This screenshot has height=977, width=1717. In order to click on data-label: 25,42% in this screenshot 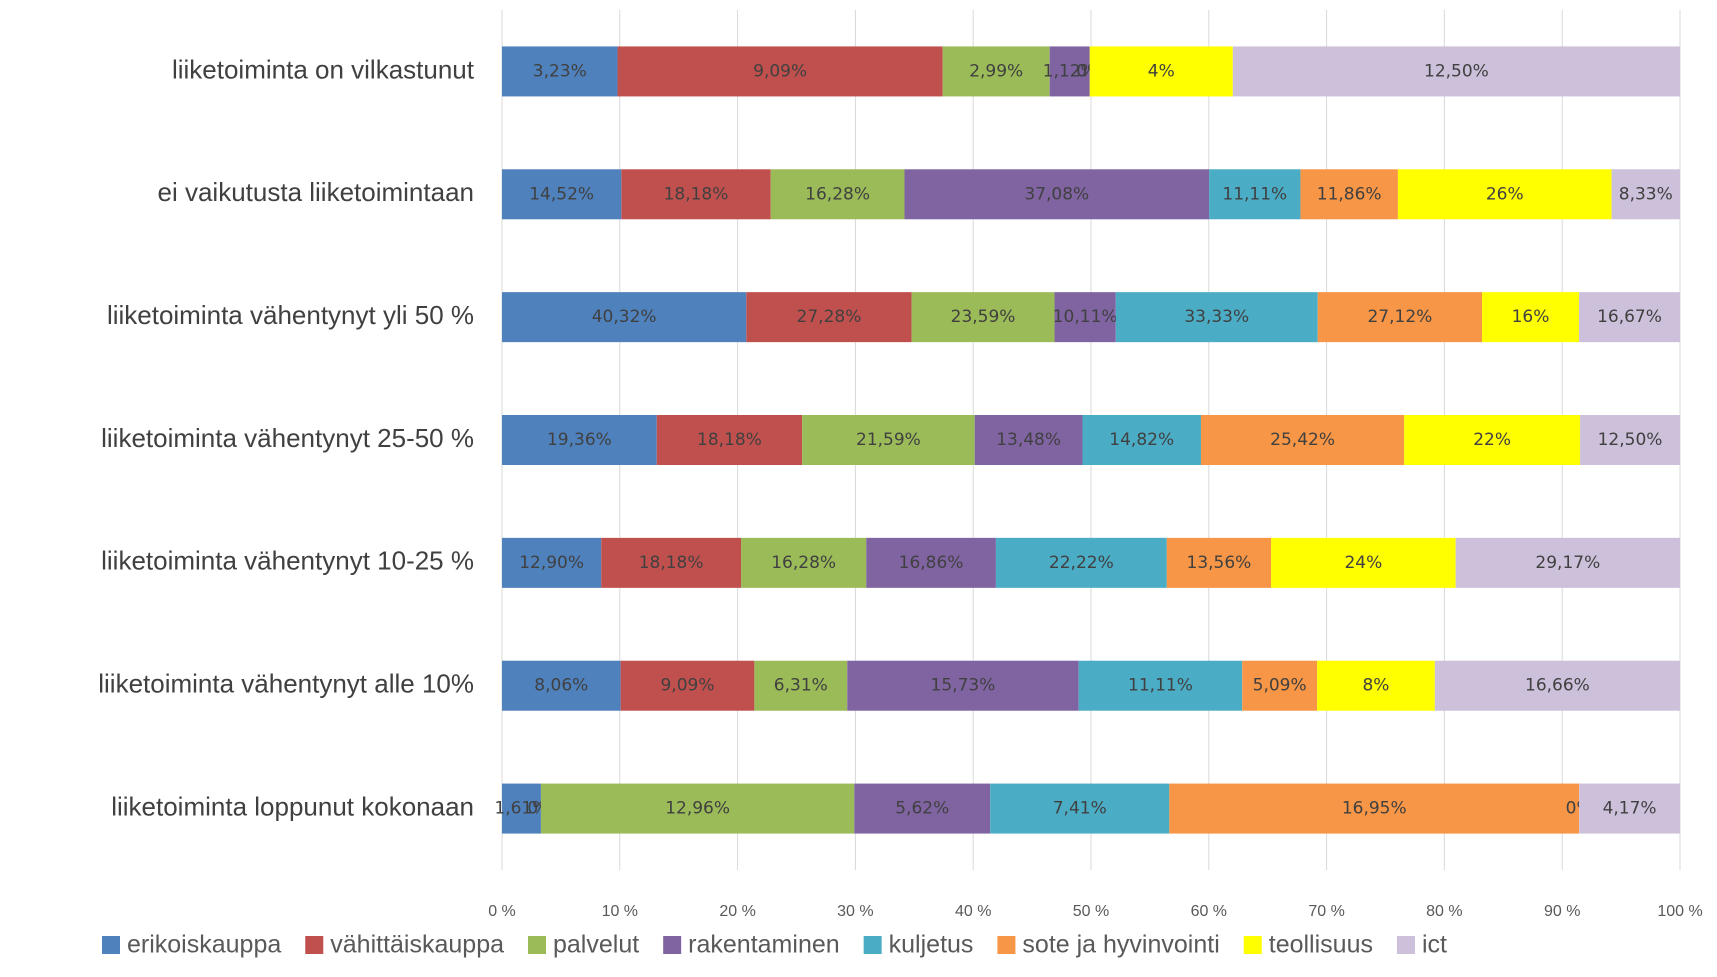, I will do `click(1302, 440)`.